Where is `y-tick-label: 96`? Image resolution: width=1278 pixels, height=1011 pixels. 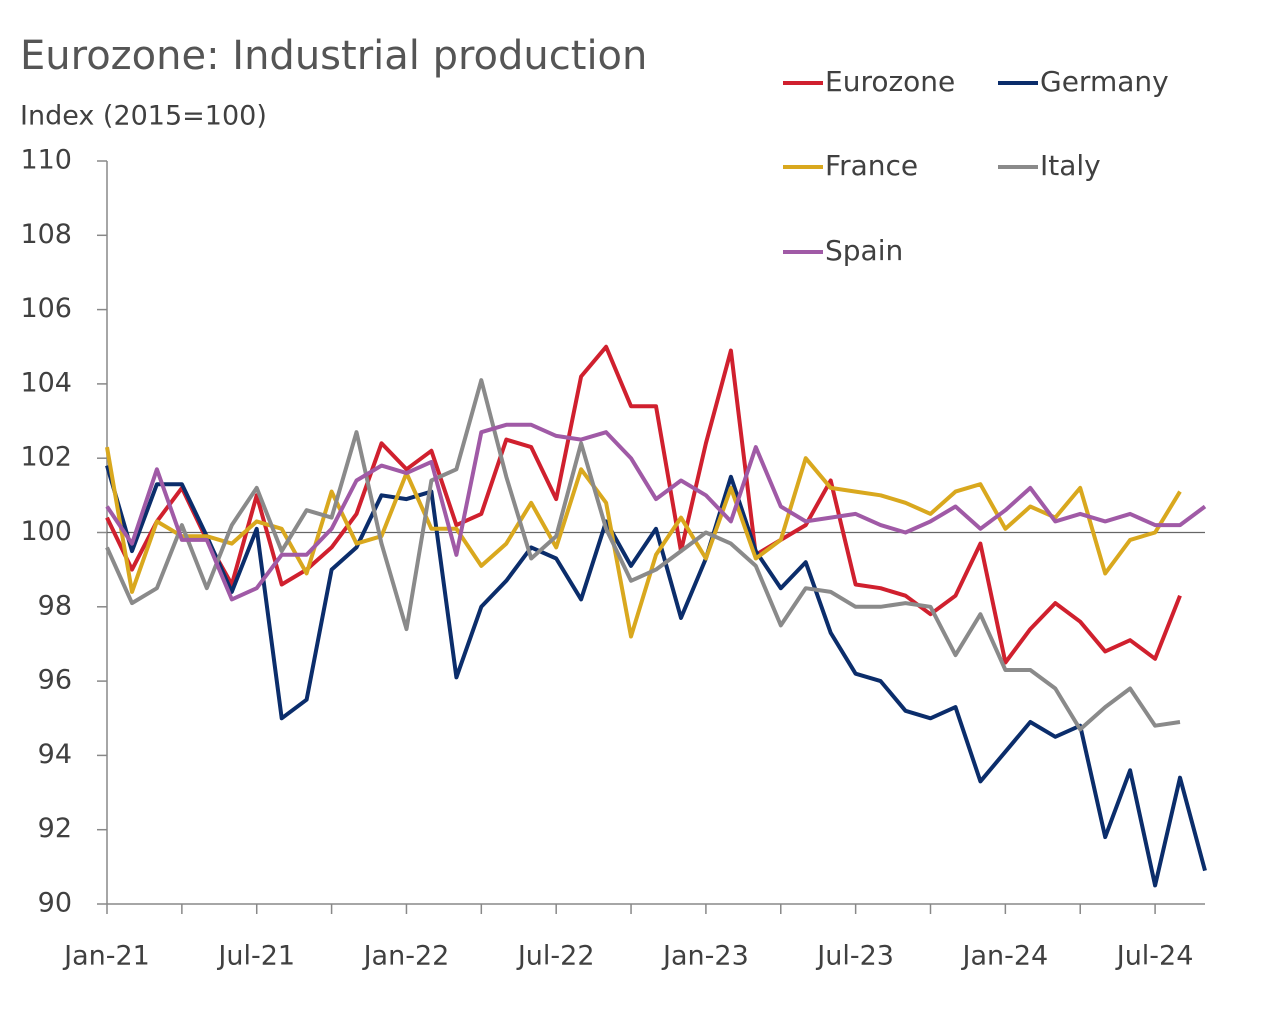
y-tick-label: 96 is located at coordinates (55, 680).